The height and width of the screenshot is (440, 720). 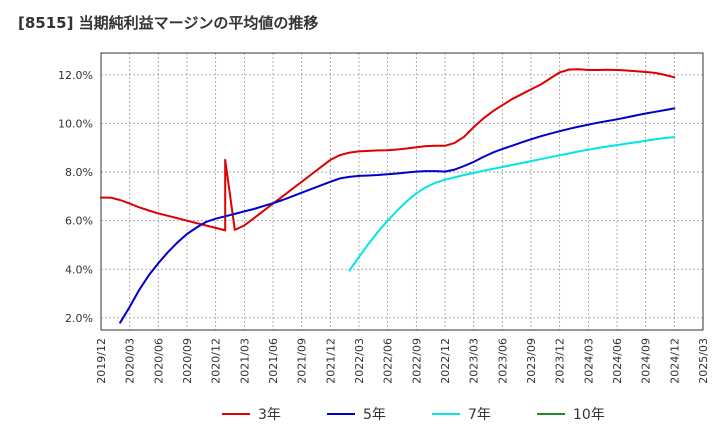 What do you see at coordinates (416, 361) in the screenshot?
I see `x-tick-label: 2022/09` at bounding box center [416, 361].